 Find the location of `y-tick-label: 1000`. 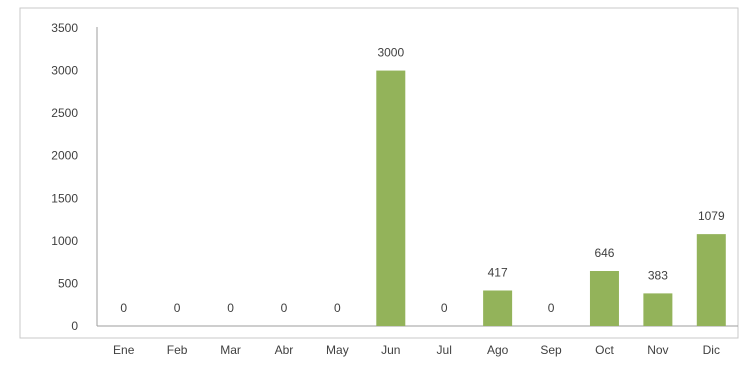

y-tick-label: 1000 is located at coordinates (64, 241).